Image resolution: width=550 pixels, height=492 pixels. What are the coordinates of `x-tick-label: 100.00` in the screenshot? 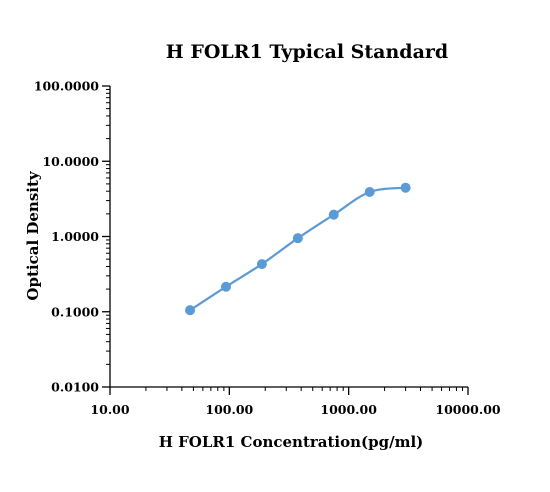 It's located at (229, 409).